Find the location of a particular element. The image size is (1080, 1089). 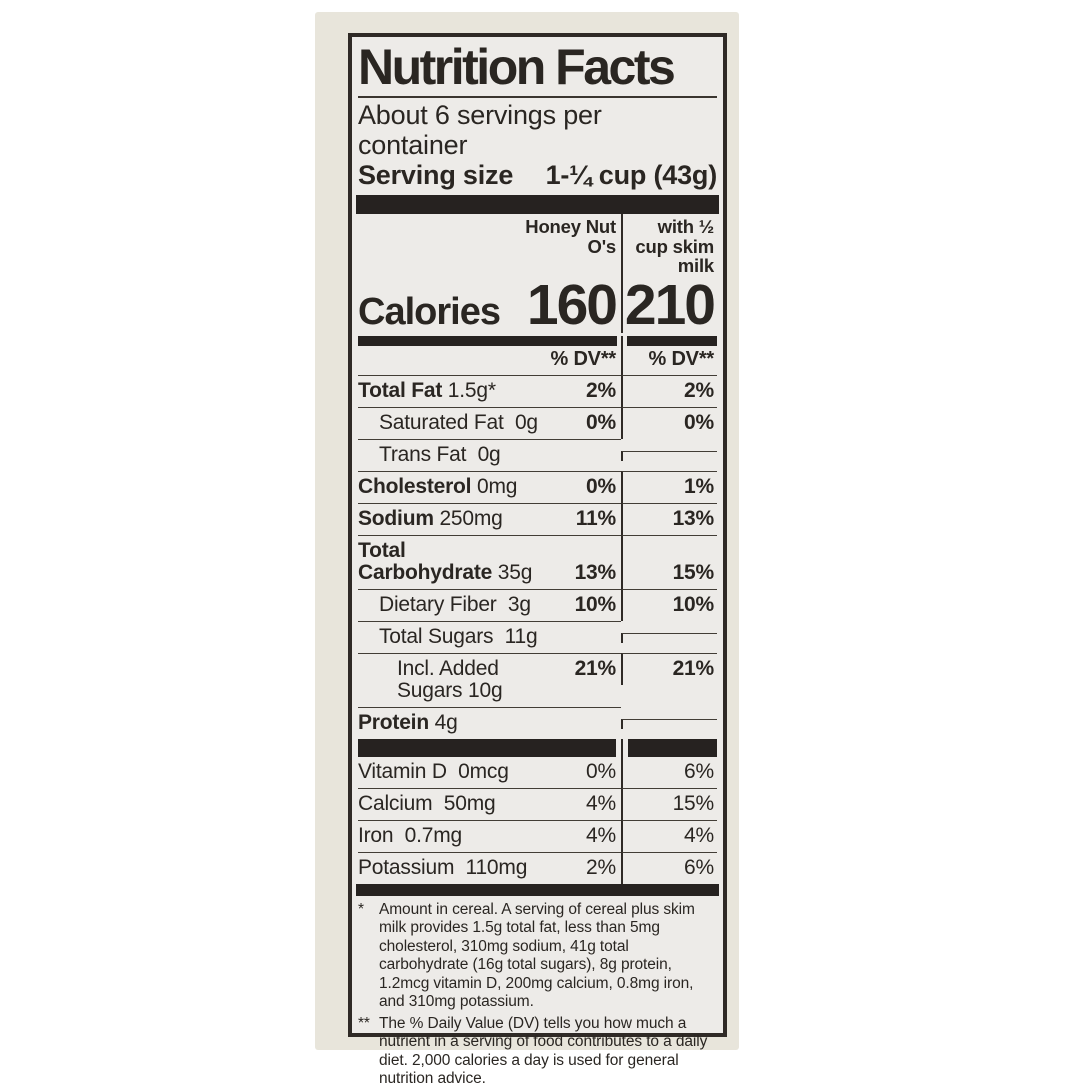

vitamin-cell: Potassium 110mg 2% is located at coordinates (489, 867).